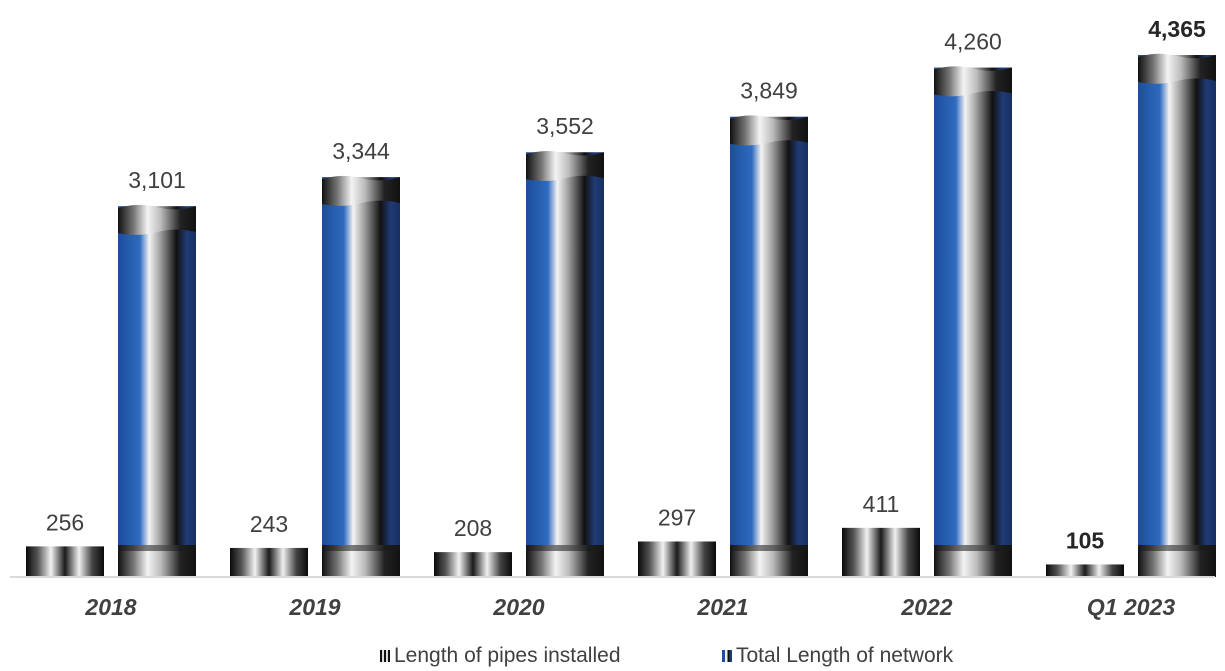 The width and height of the screenshot is (1225, 671). Describe the element at coordinates (269, 524) in the screenshot. I see `value-label-pipes: 243` at that location.